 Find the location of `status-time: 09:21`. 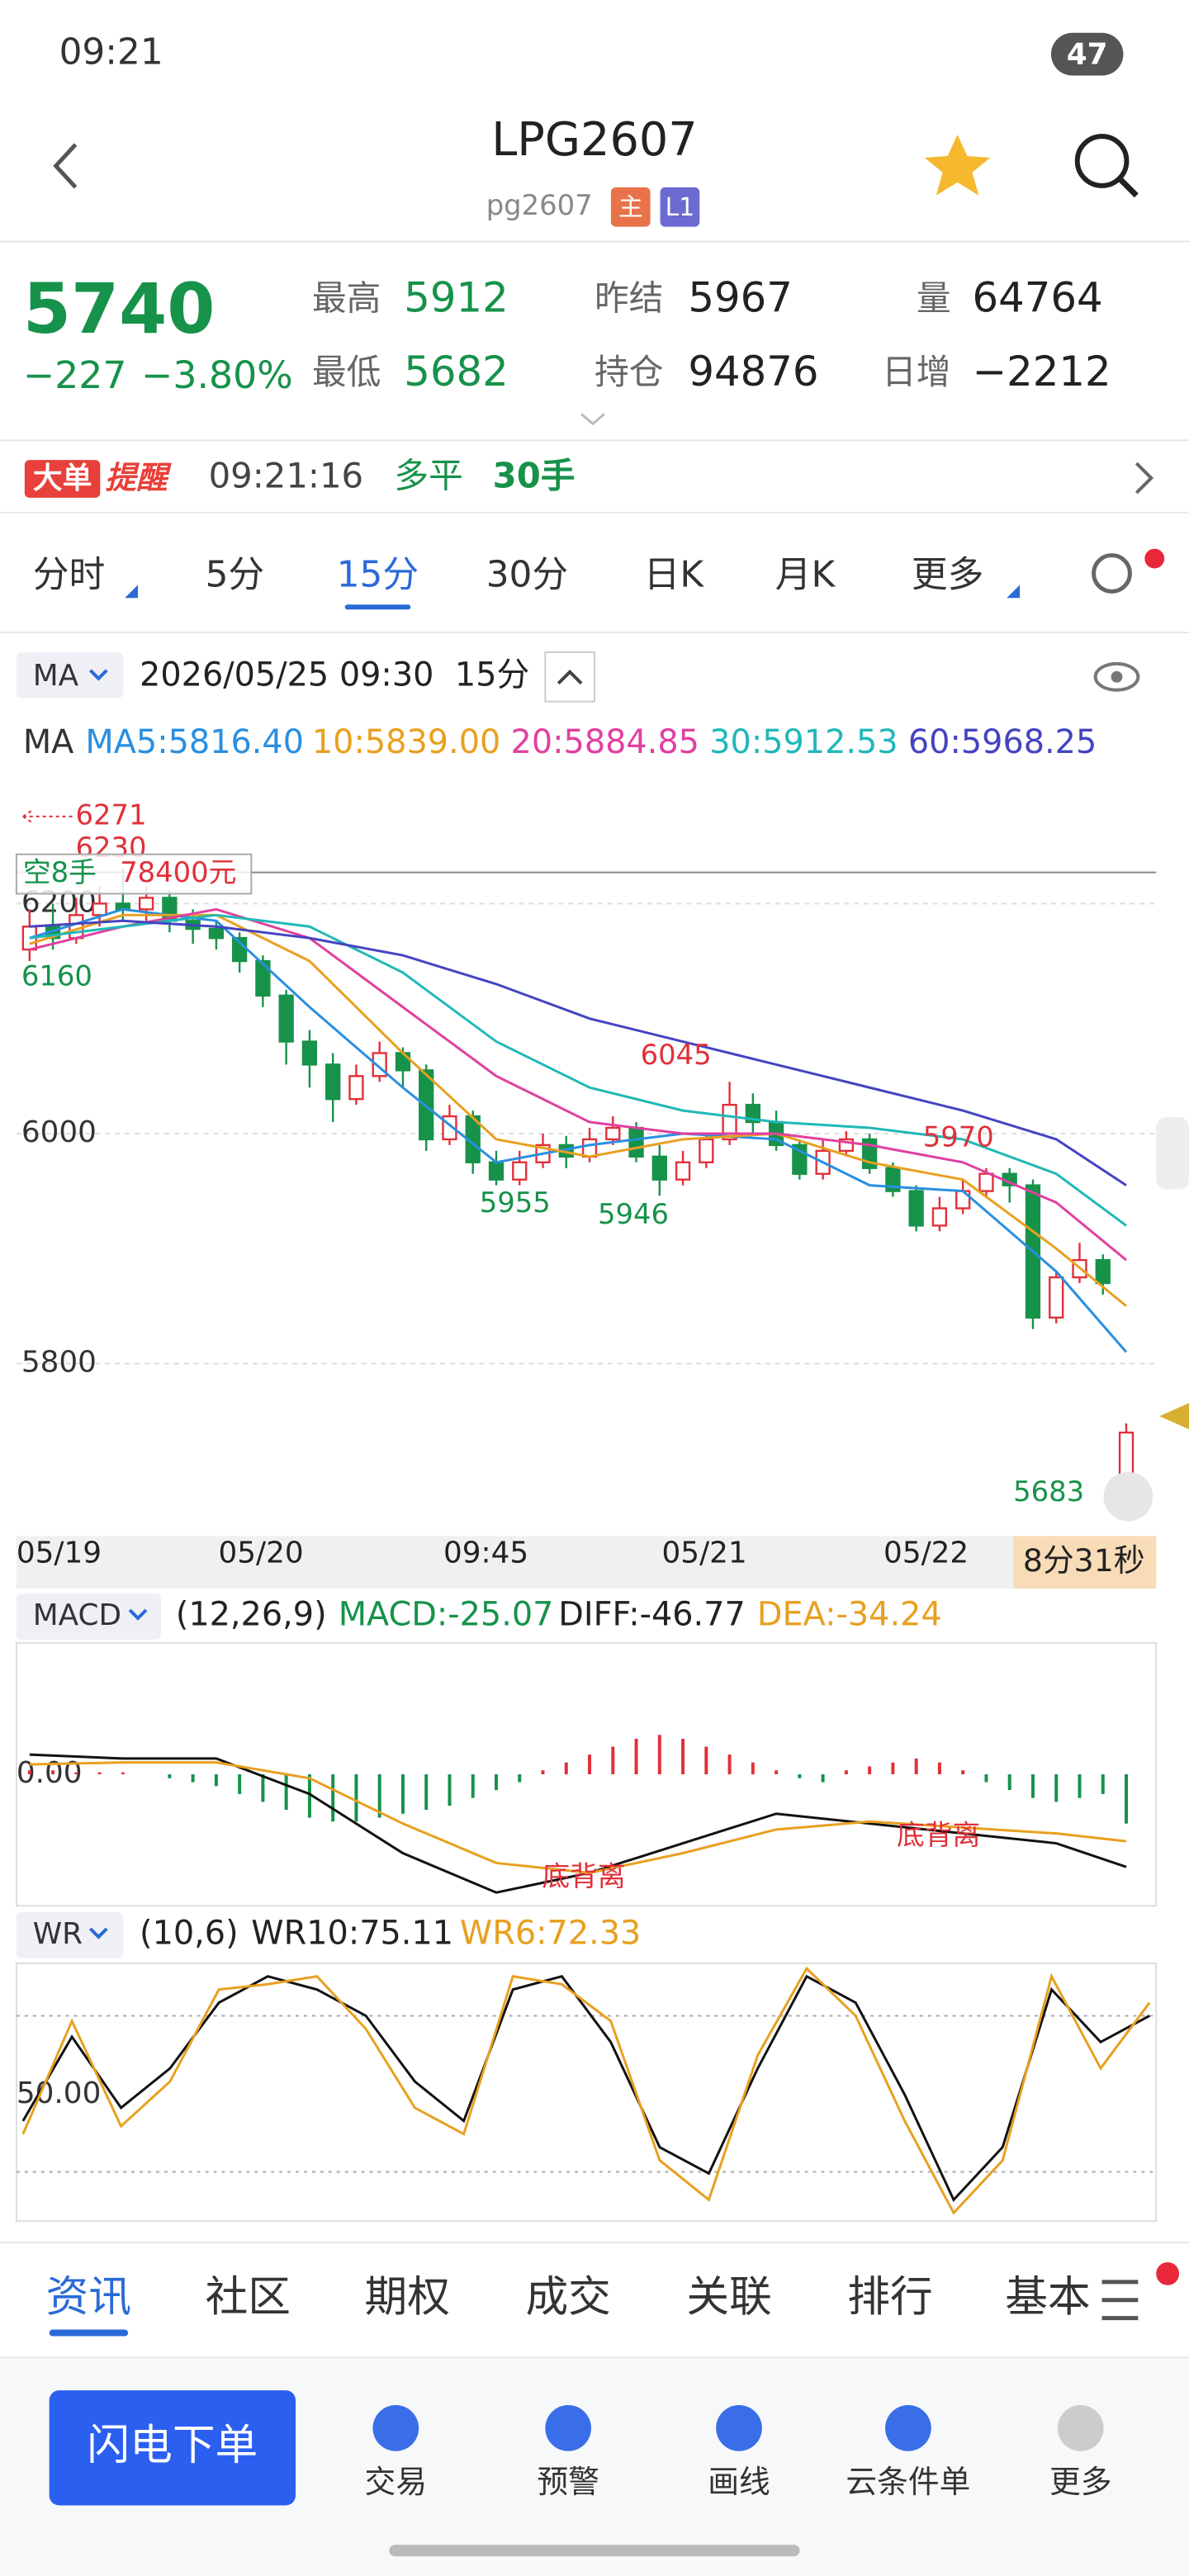

status-time: 09:21 is located at coordinates (111, 52).